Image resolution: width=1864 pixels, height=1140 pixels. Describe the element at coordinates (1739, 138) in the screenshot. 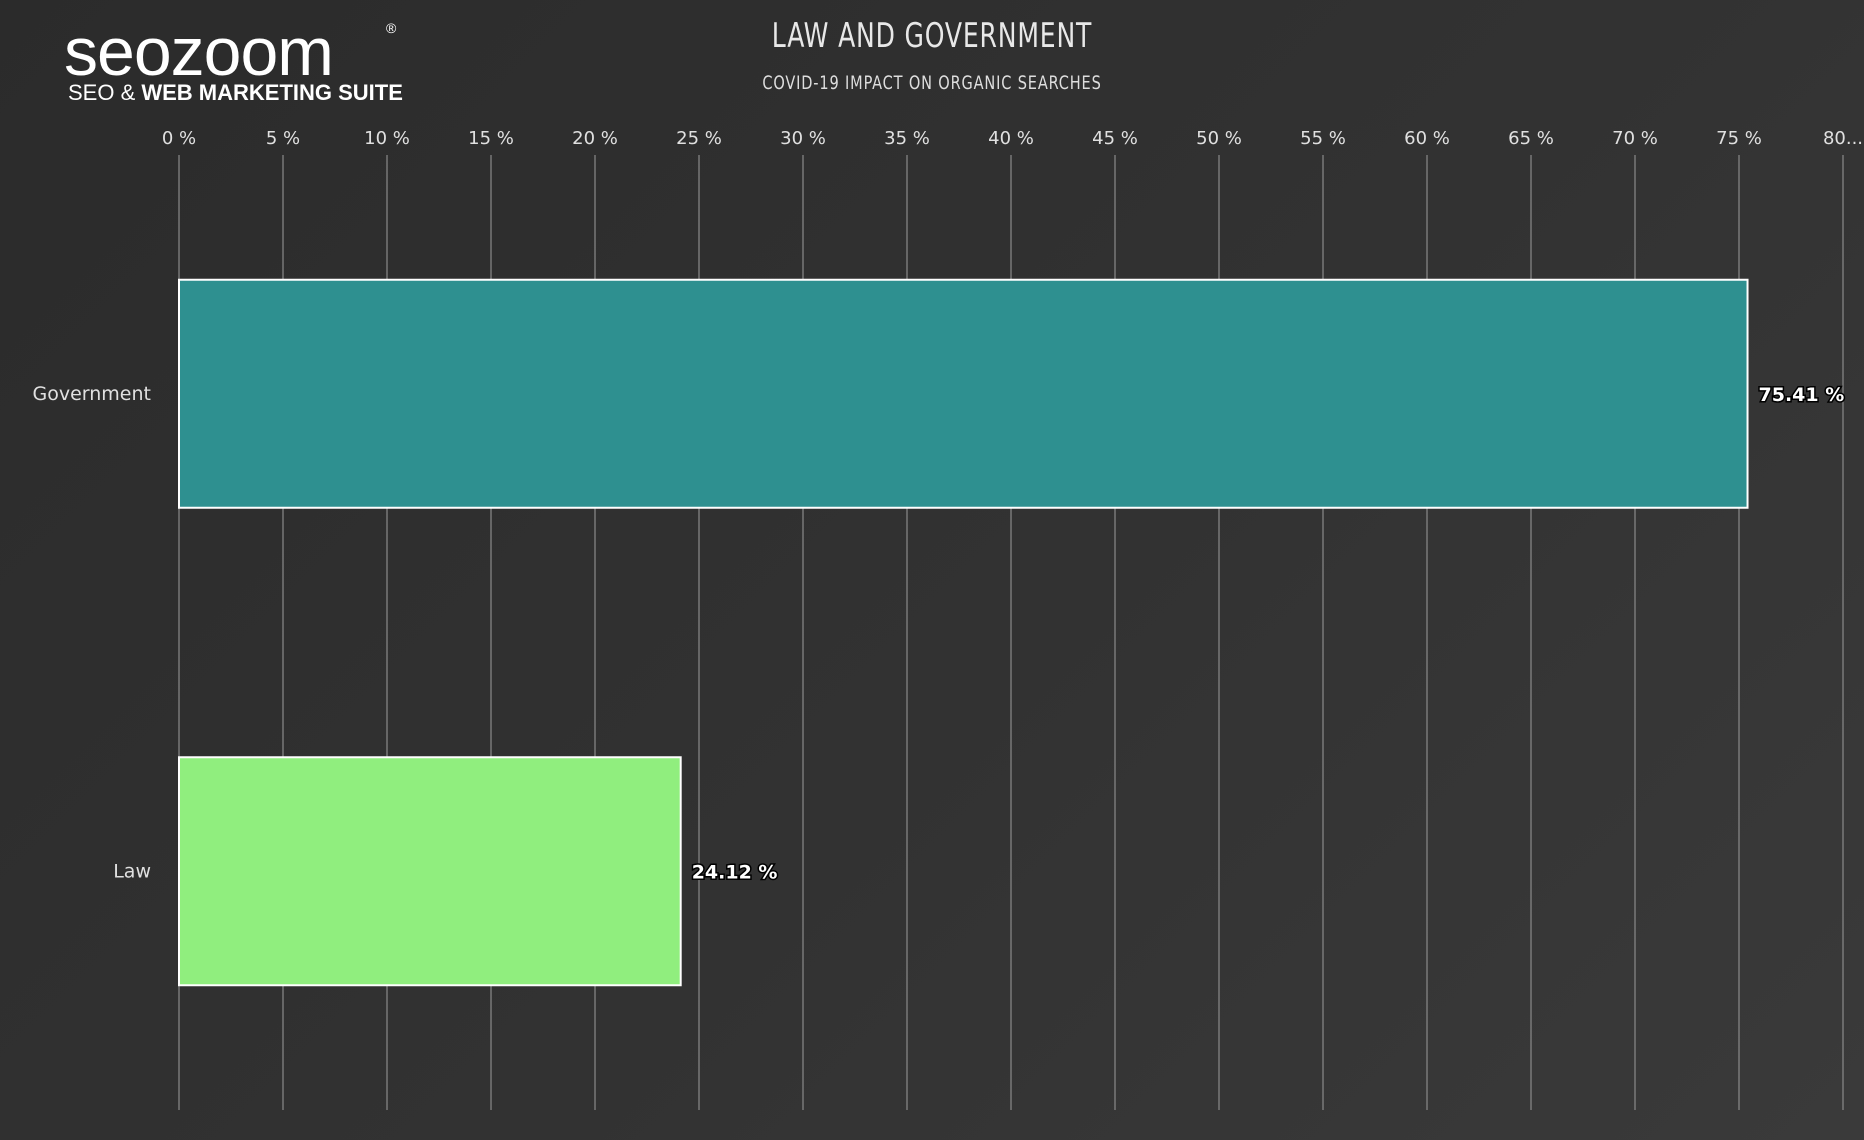

I see `x-tick-label: 75 %` at that location.